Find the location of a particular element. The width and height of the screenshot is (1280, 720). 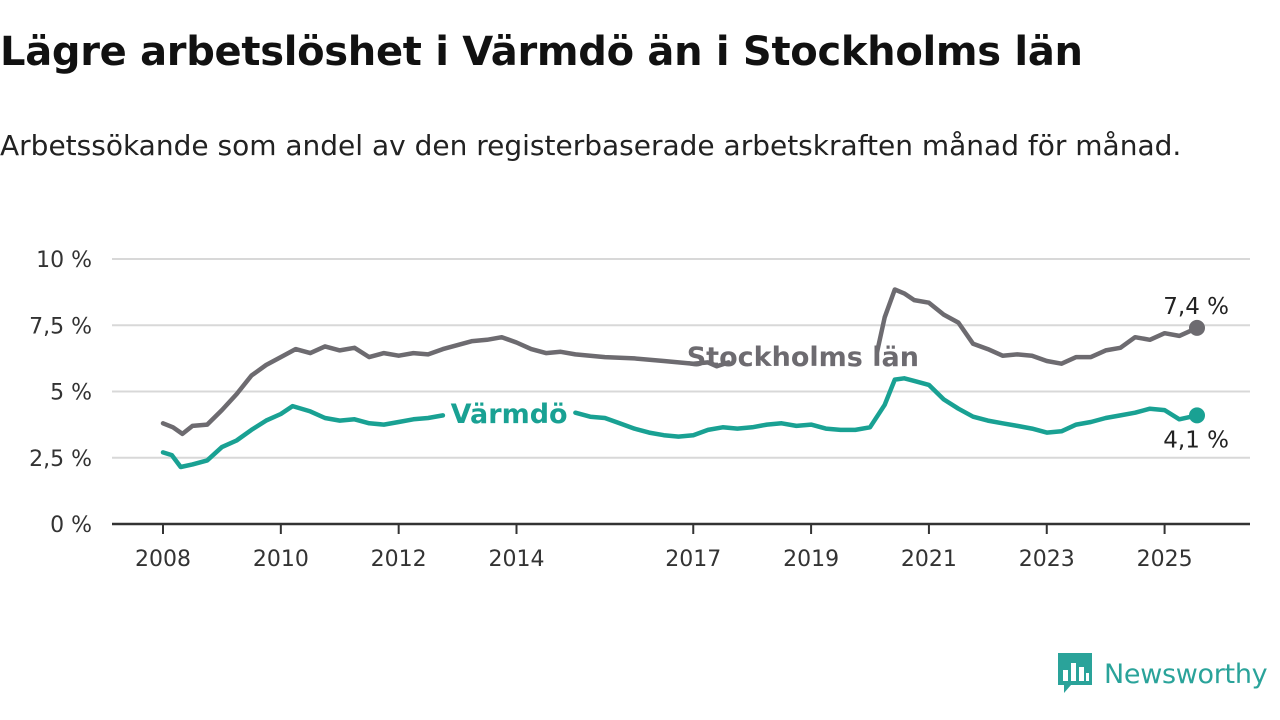

y-axis-labels: 0 % 2,5 % 5 % 7,5 % 10 % is located at coordinates (60, 393).